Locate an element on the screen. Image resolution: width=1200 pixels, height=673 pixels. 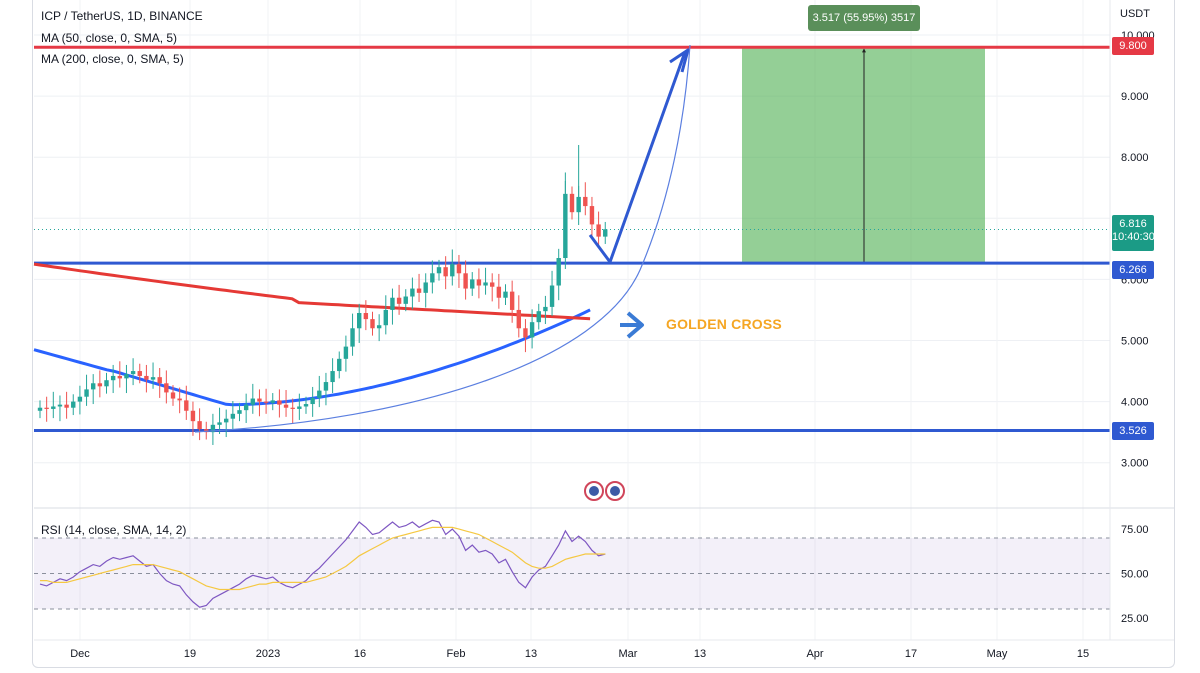
x-tick-label: Mar is located at coordinates (628, 654).